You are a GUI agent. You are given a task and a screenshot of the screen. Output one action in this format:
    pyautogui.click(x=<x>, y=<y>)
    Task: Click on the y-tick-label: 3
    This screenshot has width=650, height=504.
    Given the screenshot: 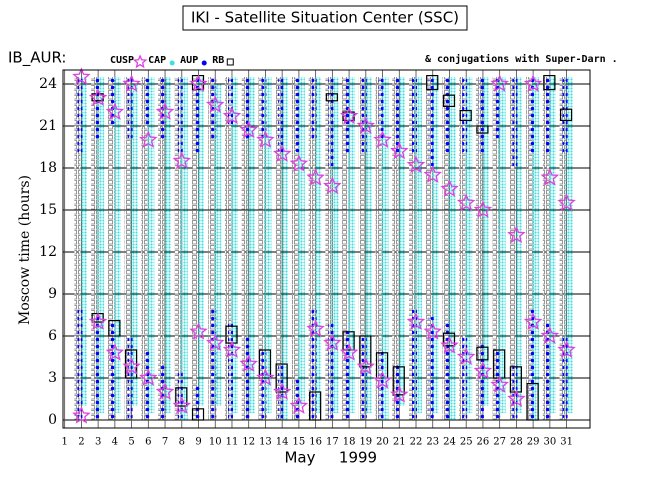 What is the action you would take?
    pyautogui.click(x=52, y=378)
    